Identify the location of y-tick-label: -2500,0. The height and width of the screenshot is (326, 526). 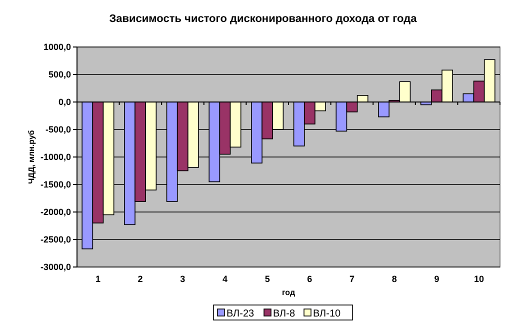
(55, 239).